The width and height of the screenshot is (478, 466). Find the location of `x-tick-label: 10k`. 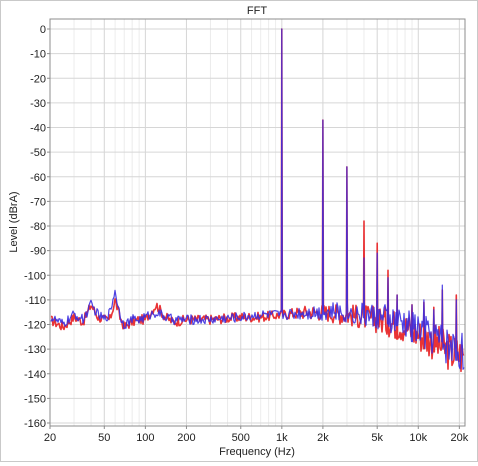

x-tick-label: 10k is located at coordinates (418, 438).